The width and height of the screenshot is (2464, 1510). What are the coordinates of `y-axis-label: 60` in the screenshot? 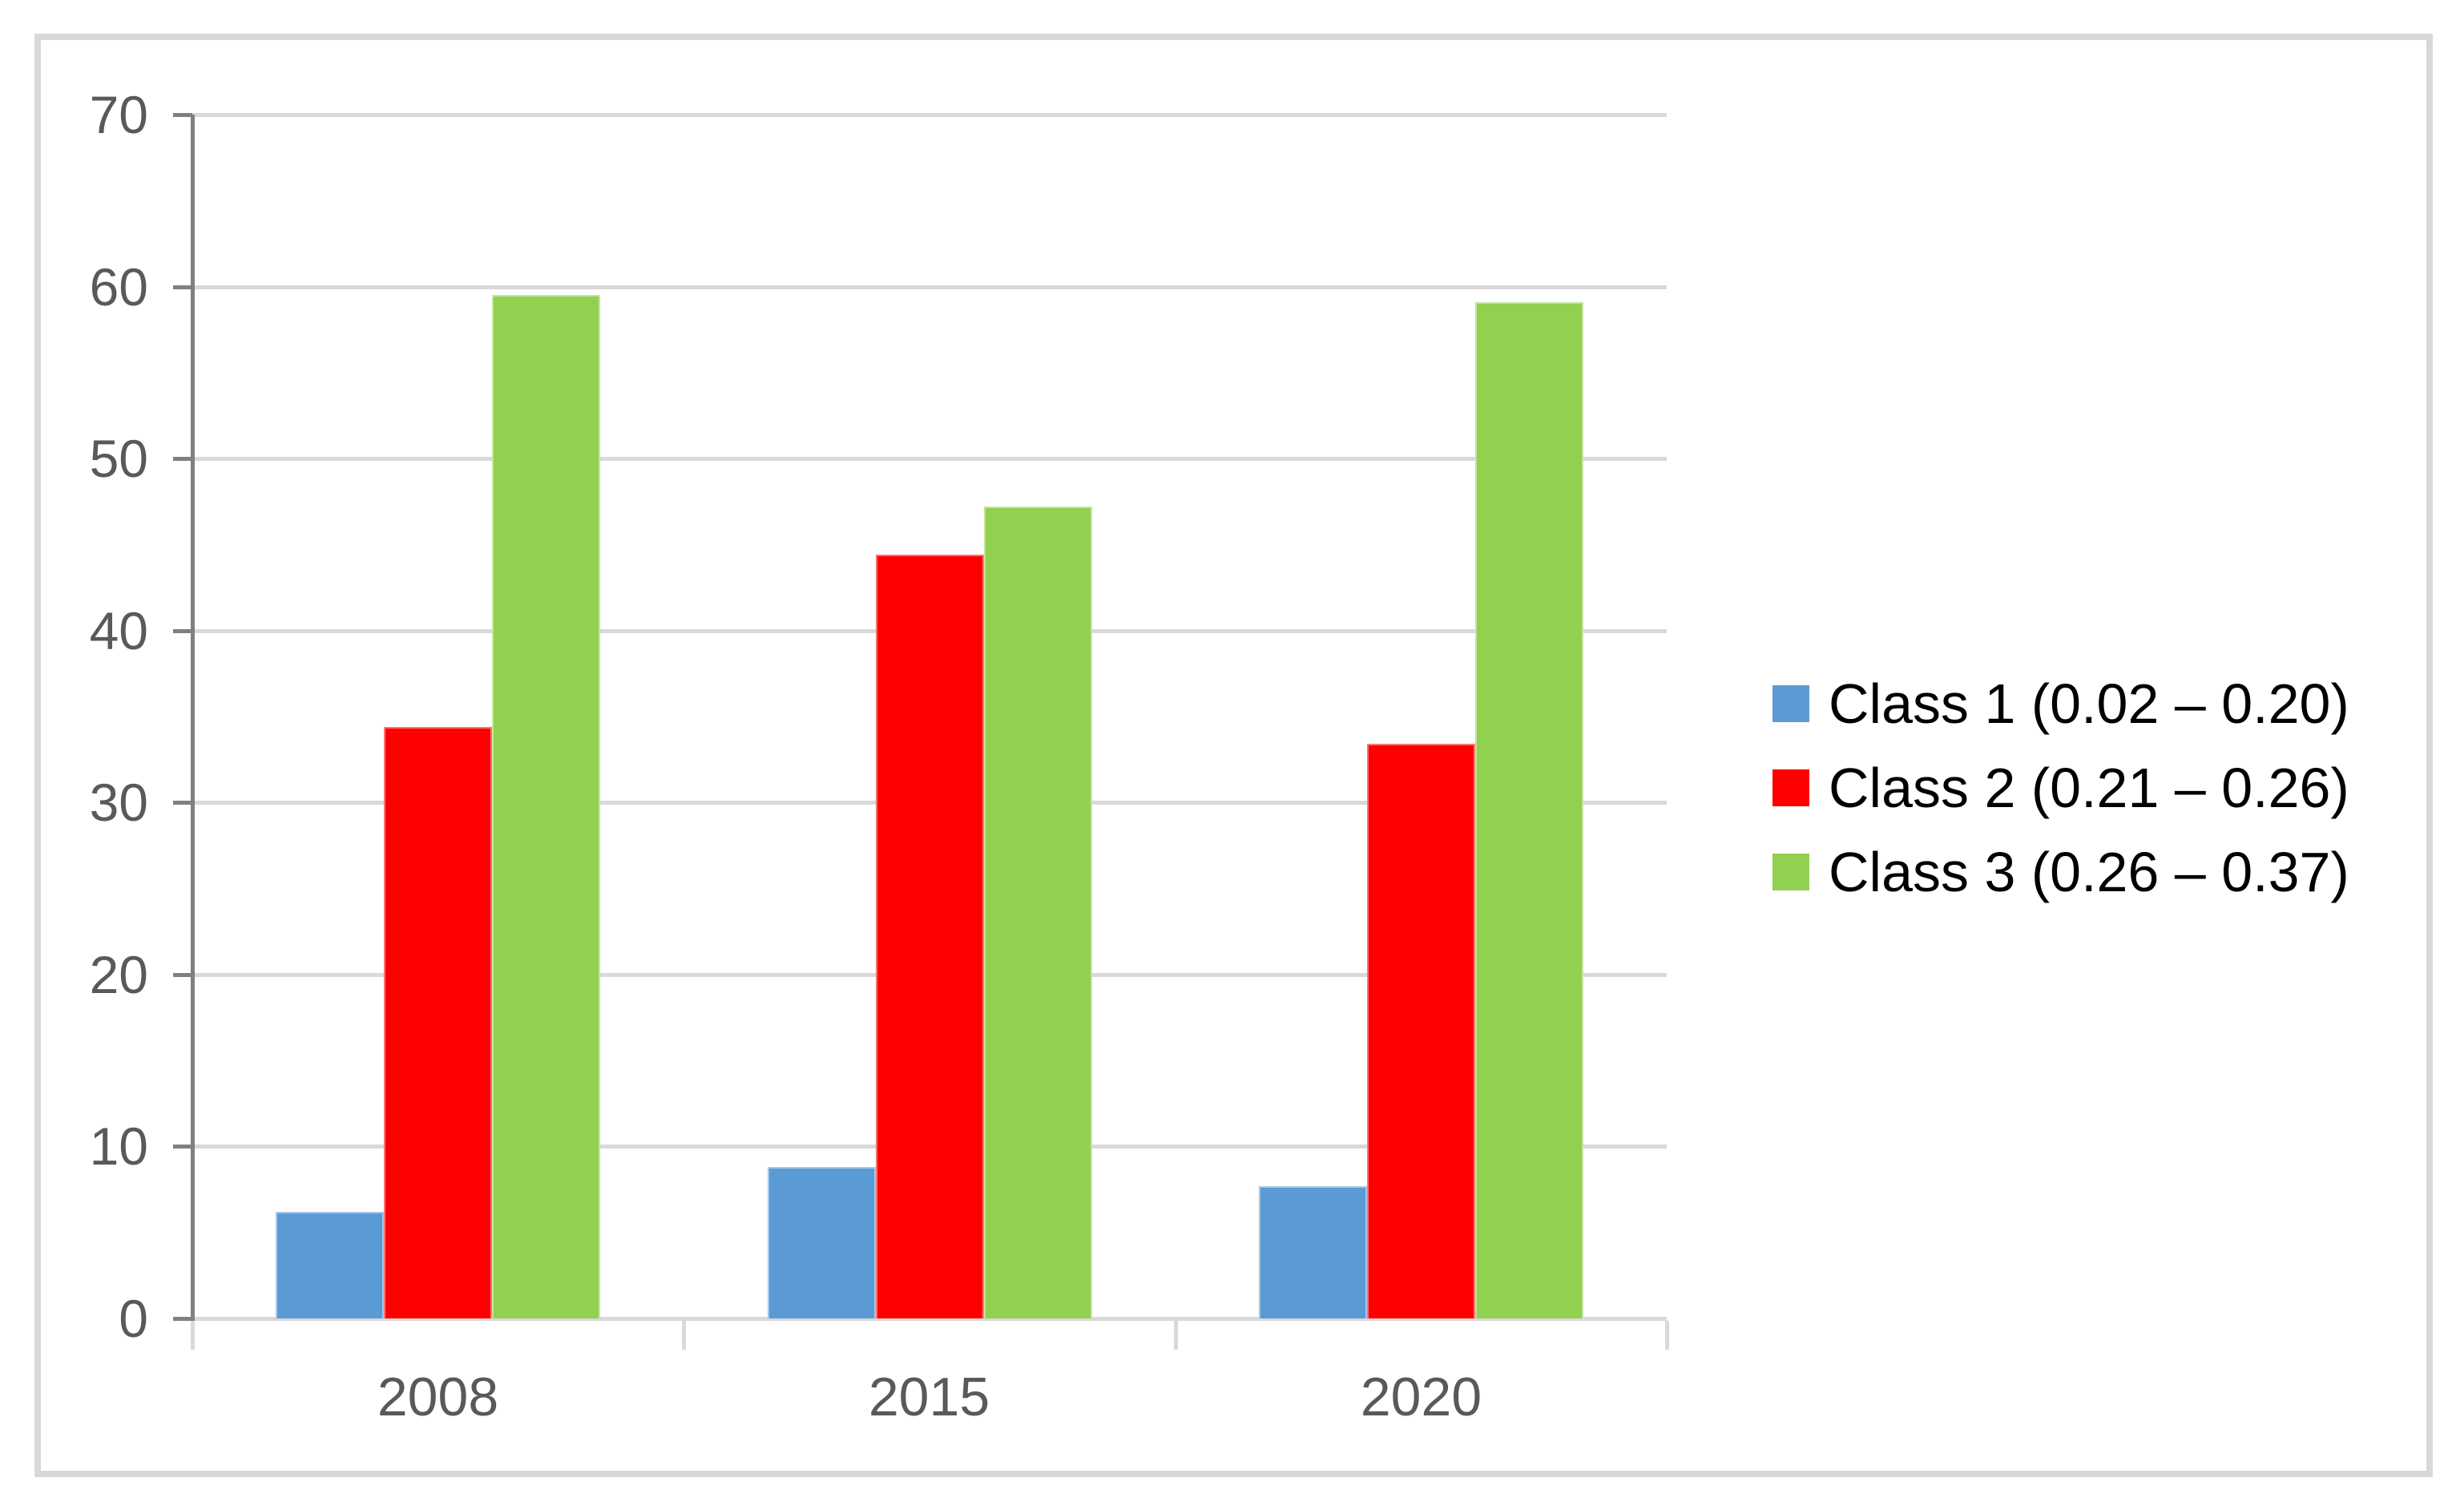 It's located at (118, 287).